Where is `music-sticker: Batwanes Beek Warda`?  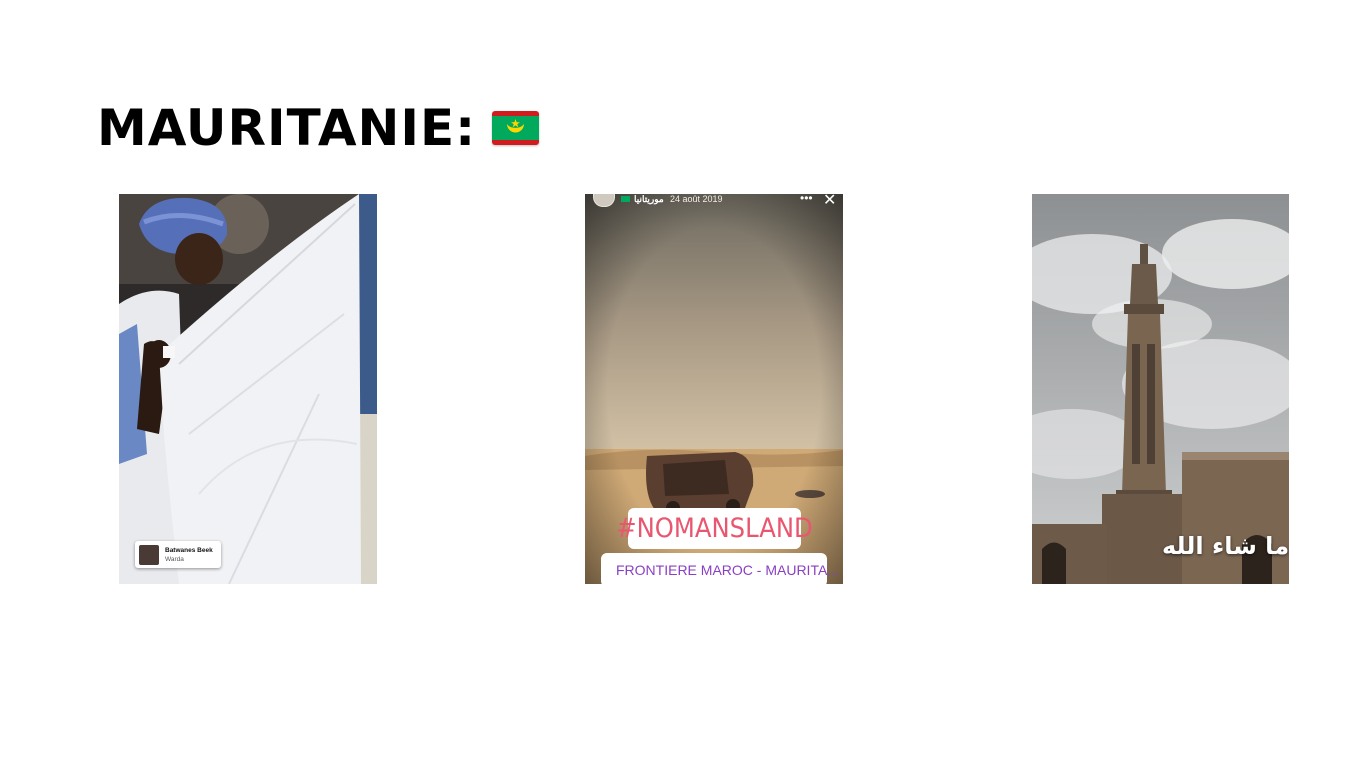 music-sticker: Batwanes Beek Warda is located at coordinates (178, 554).